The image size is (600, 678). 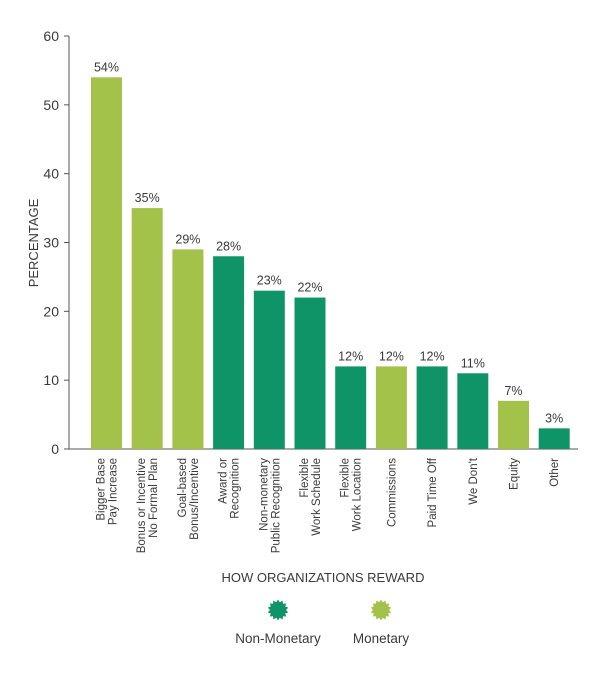 I want to click on data-label: 11%, so click(x=473, y=363).